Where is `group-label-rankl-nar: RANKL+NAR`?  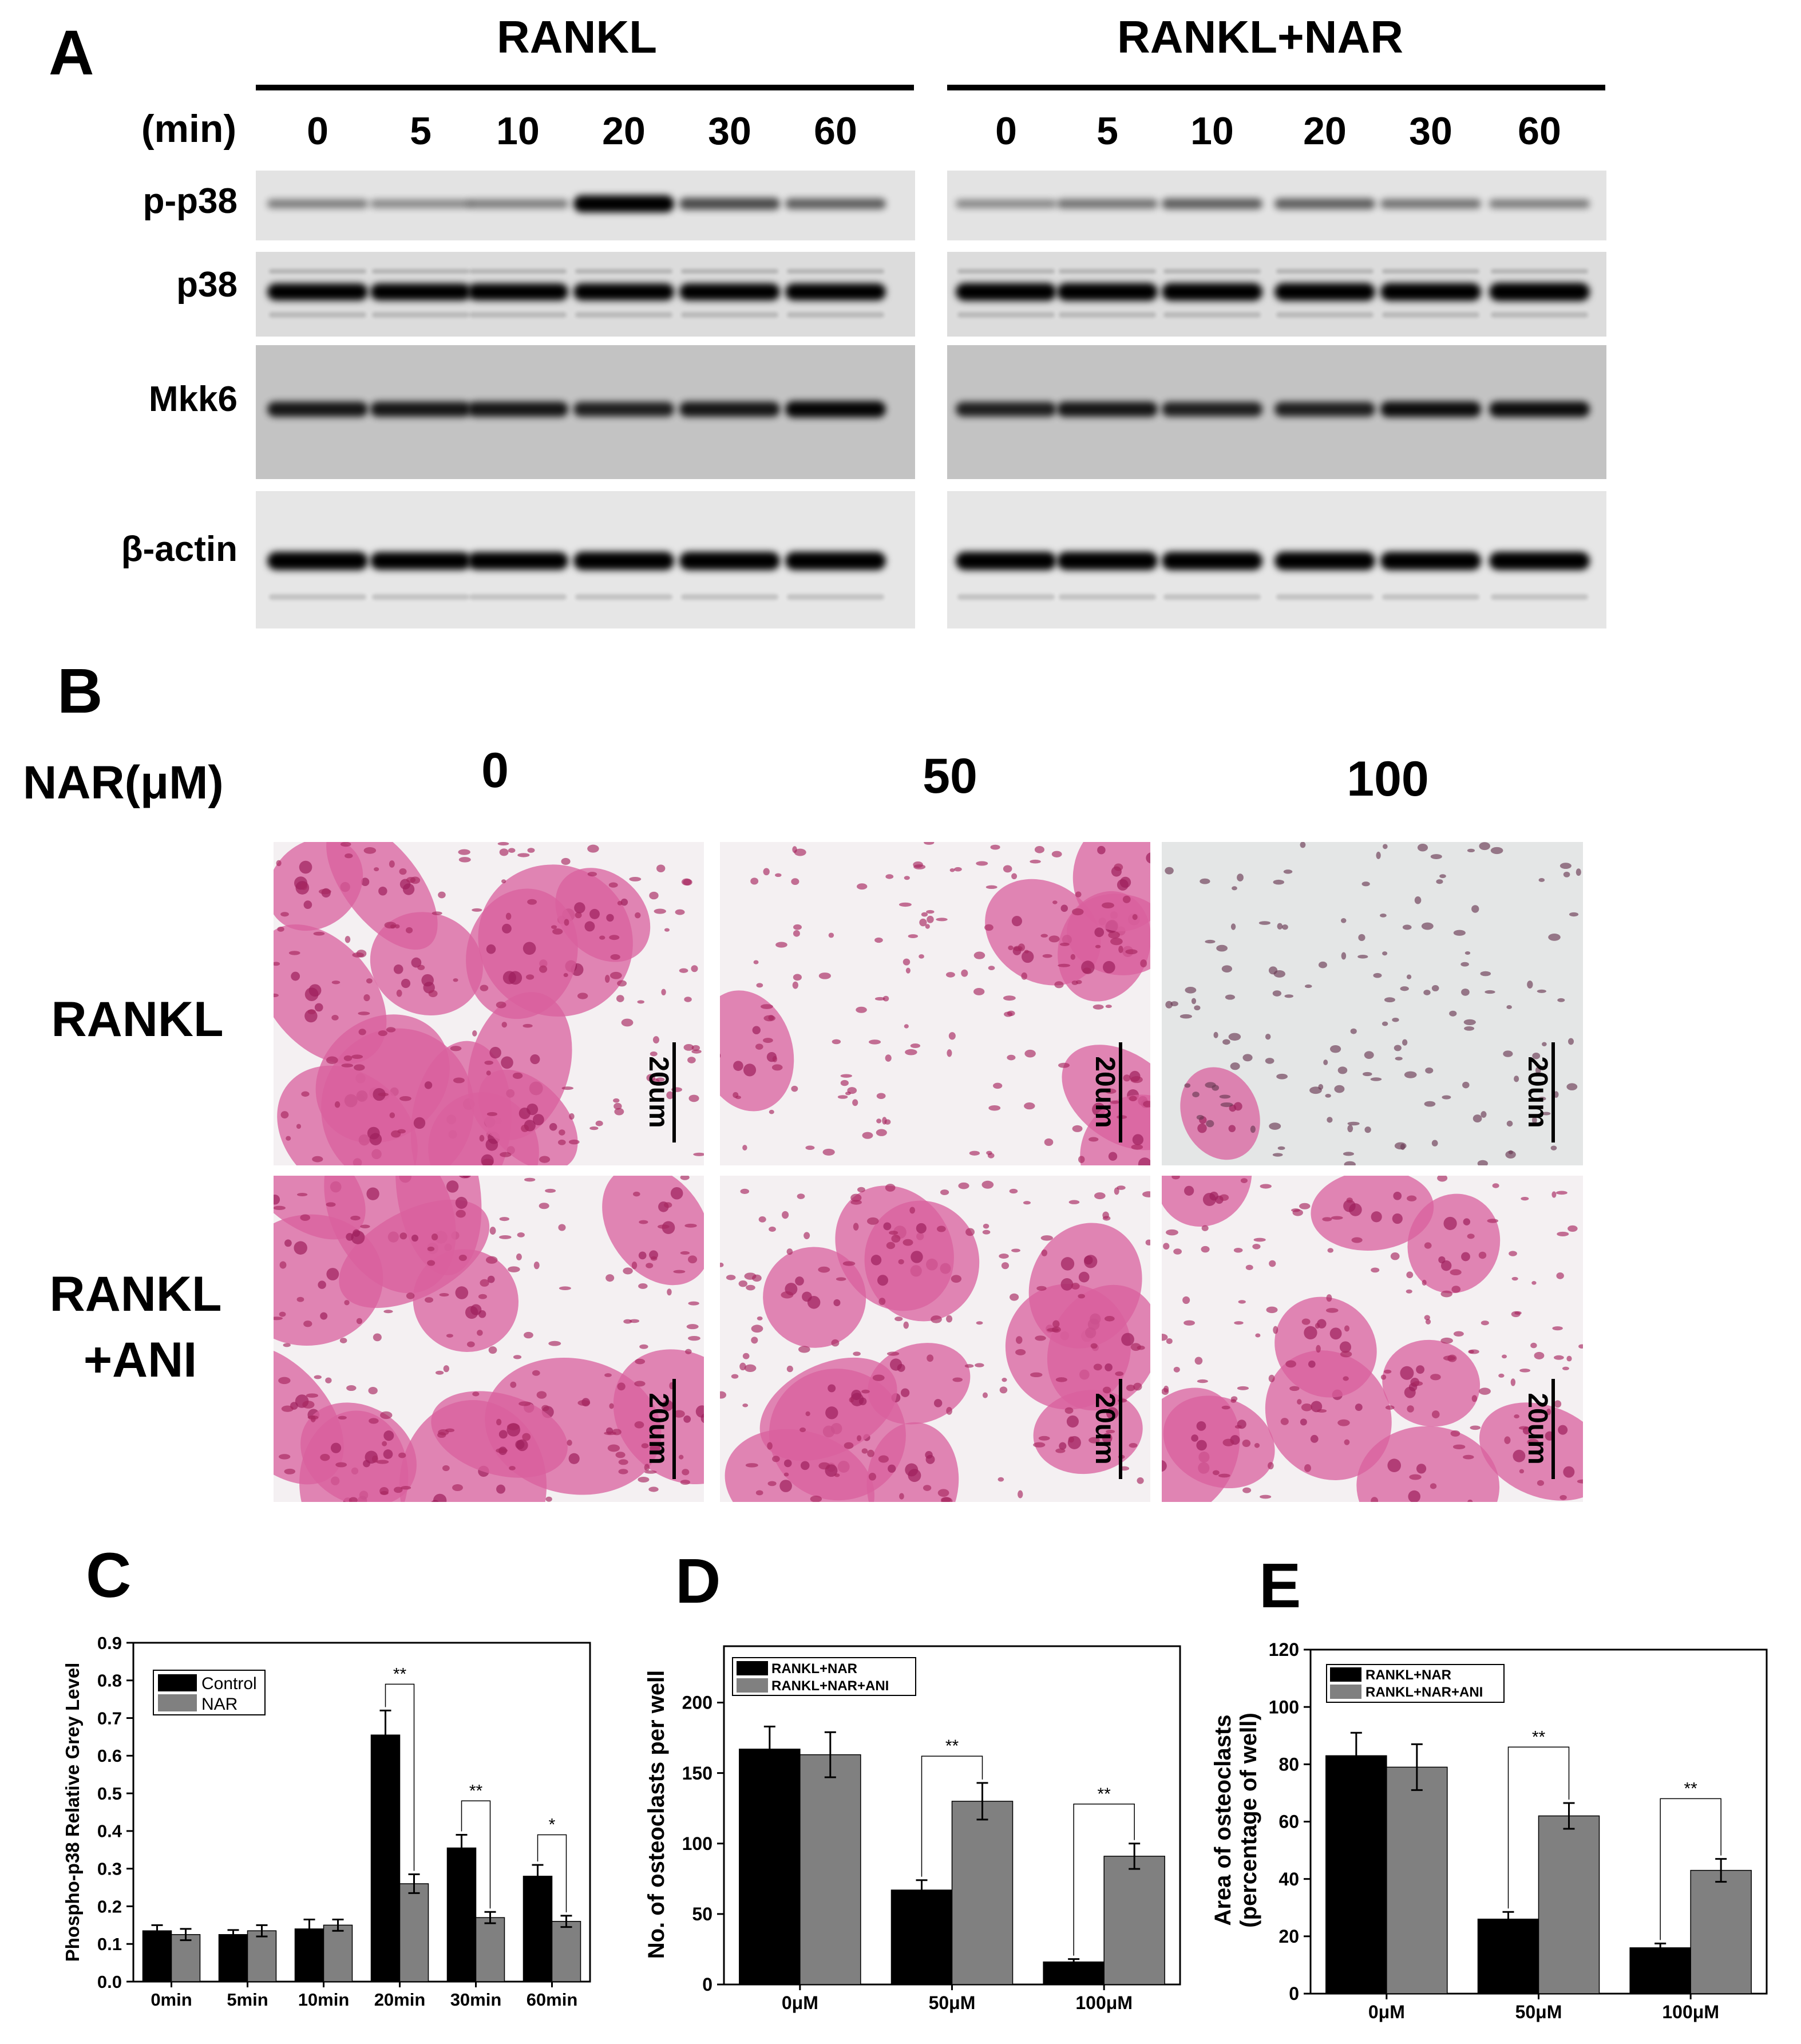 group-label-rankl-nar: RANKL+NAR is located at coordinates (1260, 36).